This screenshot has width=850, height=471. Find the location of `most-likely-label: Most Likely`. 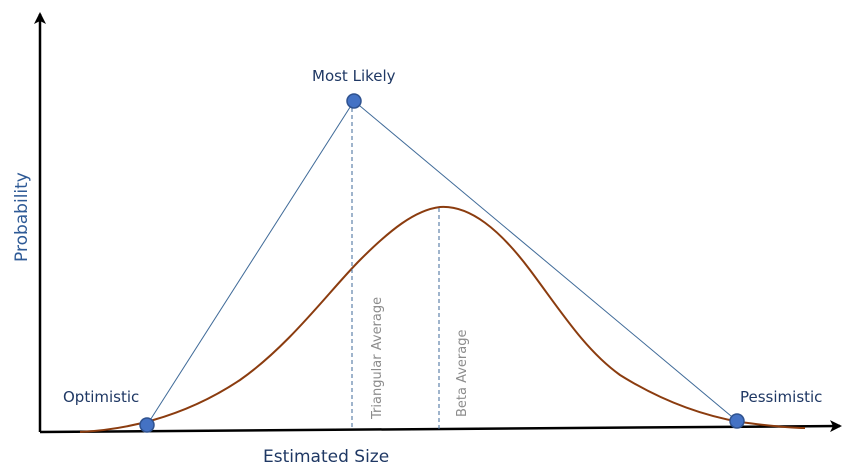

most-likely-label: Most Likely is located at coordinates (354, 76).